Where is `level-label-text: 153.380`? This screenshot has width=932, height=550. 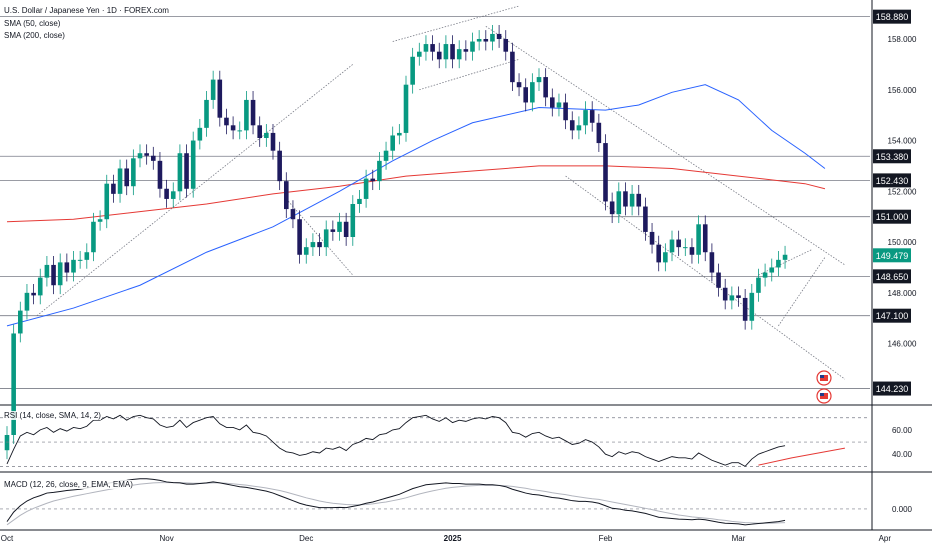
level-label-text: 153.380 is located at coordinates (892, 157).